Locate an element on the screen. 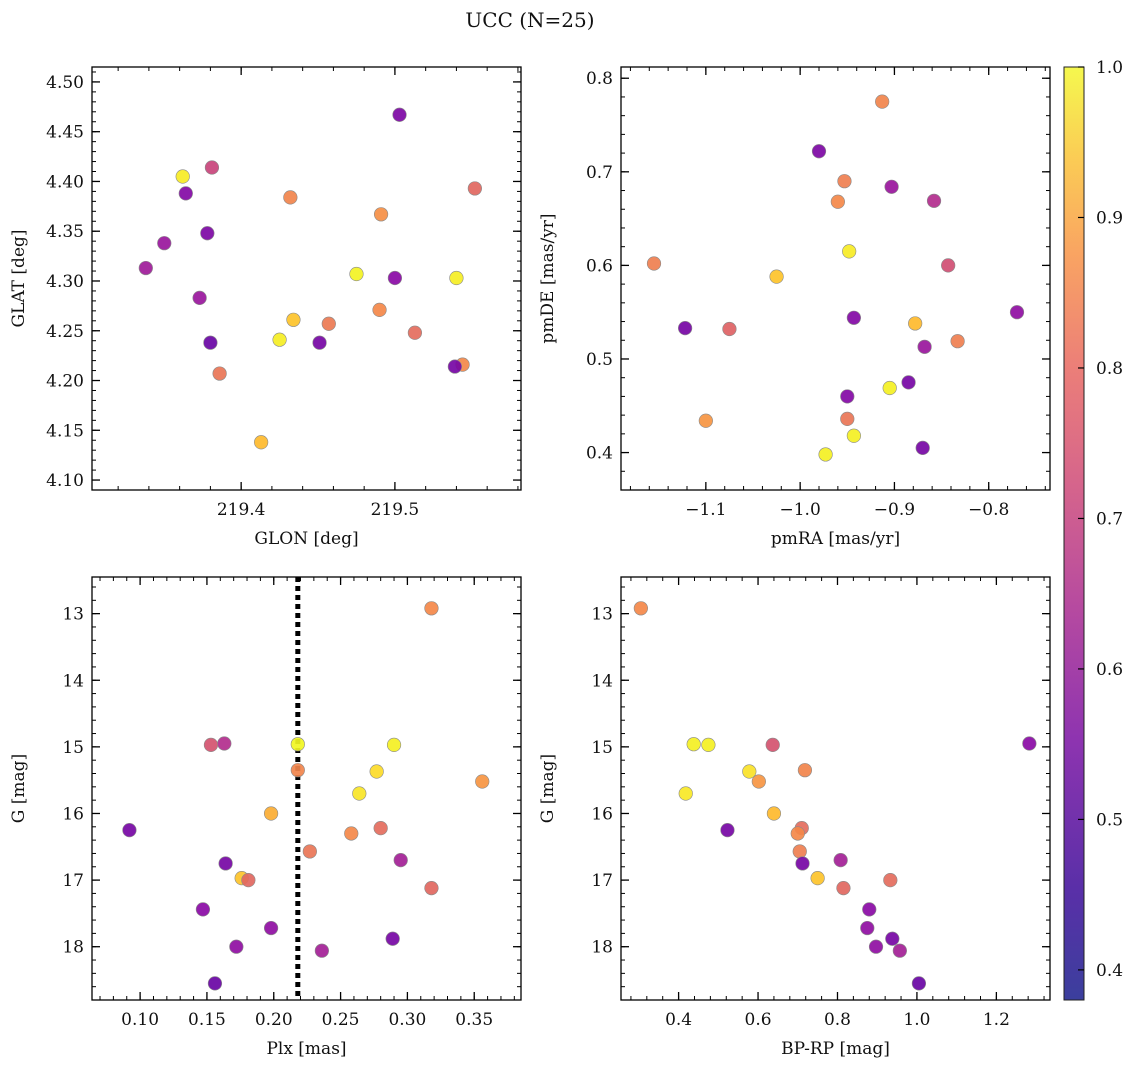  colorbar-tick-label: 0.6 is located at coordinates (1109, 670).